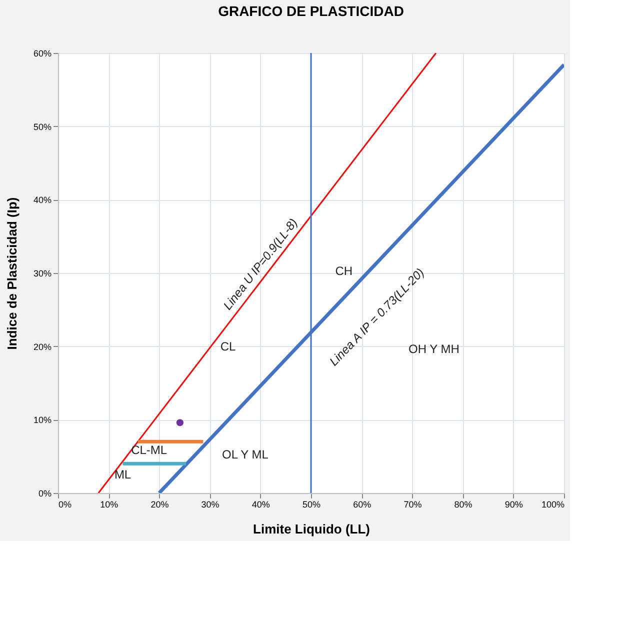 This screenshot has height=618, width=629. I want to click on y-tick-label: 30%, so click(42, 273).